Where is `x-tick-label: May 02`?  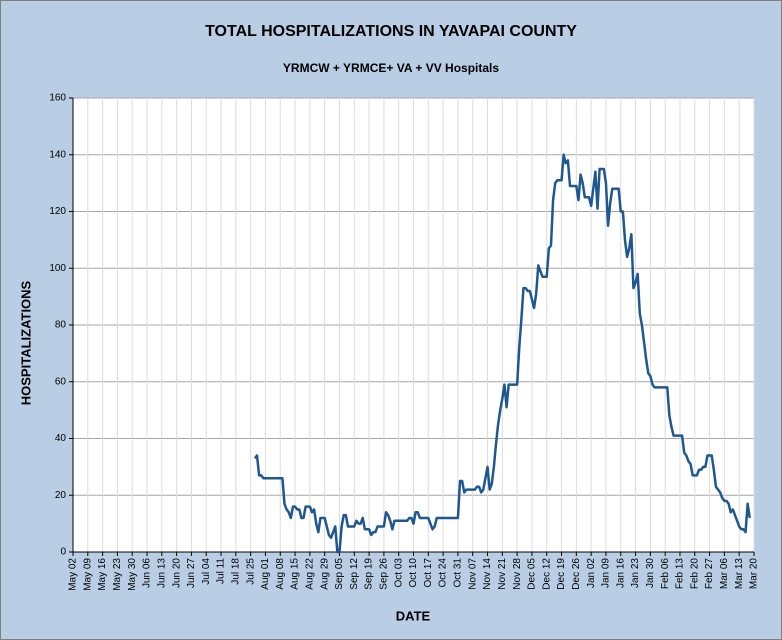
x-tick-label: May 02 is located at coordinates (73, 574).